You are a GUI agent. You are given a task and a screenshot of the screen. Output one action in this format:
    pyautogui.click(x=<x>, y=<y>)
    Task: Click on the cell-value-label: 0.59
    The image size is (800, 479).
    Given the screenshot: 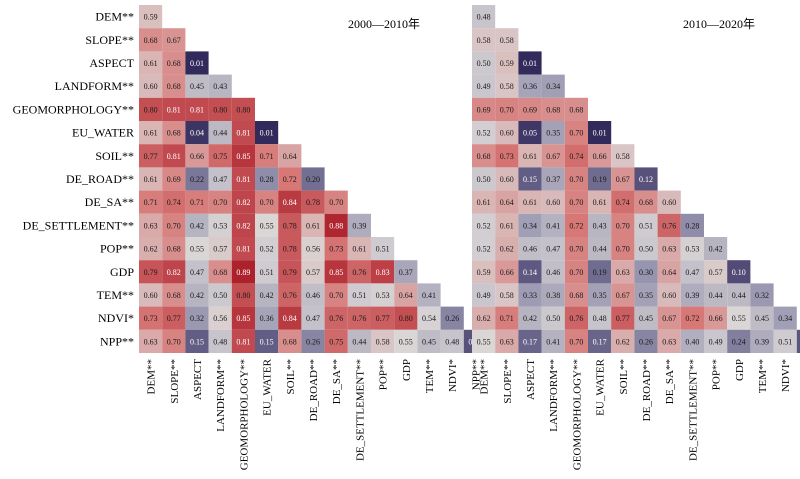 What is the action you would take?
    pyautogui.click(x=507, y=63)
    